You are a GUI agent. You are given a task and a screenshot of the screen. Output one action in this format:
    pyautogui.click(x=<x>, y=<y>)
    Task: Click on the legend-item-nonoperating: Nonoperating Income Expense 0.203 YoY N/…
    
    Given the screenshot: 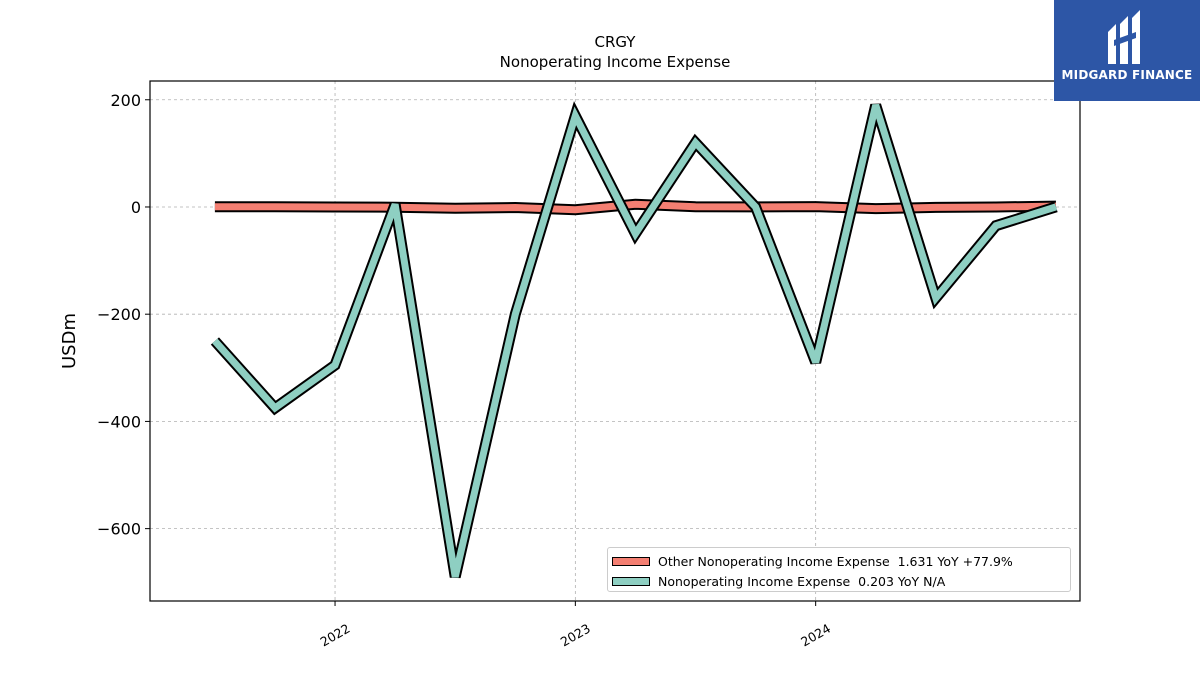 What is the action you would take?
    pyautogui.click(x=778, y=581)
    